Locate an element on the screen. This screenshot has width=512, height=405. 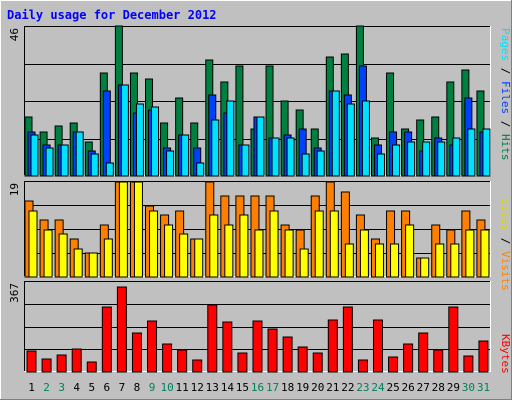
legend-hits: Pages / Files / Hits is located at coordinates (505, 94).